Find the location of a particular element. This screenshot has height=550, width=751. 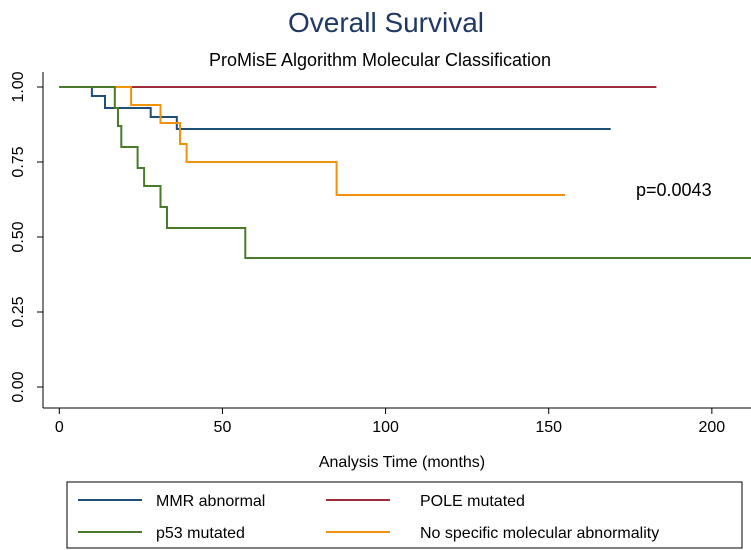

x-ticks: 0 50 100 150 200 is located at coordinates (390, 422).